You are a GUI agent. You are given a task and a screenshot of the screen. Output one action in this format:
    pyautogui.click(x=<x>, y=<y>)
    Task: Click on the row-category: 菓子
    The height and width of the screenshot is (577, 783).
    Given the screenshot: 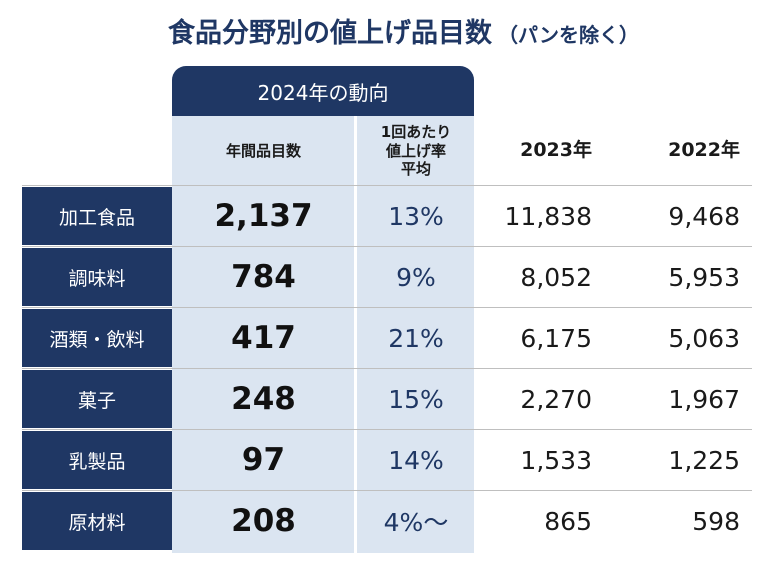 What is the action you would take?
    pyautogui.click(x=97, y=399)
    